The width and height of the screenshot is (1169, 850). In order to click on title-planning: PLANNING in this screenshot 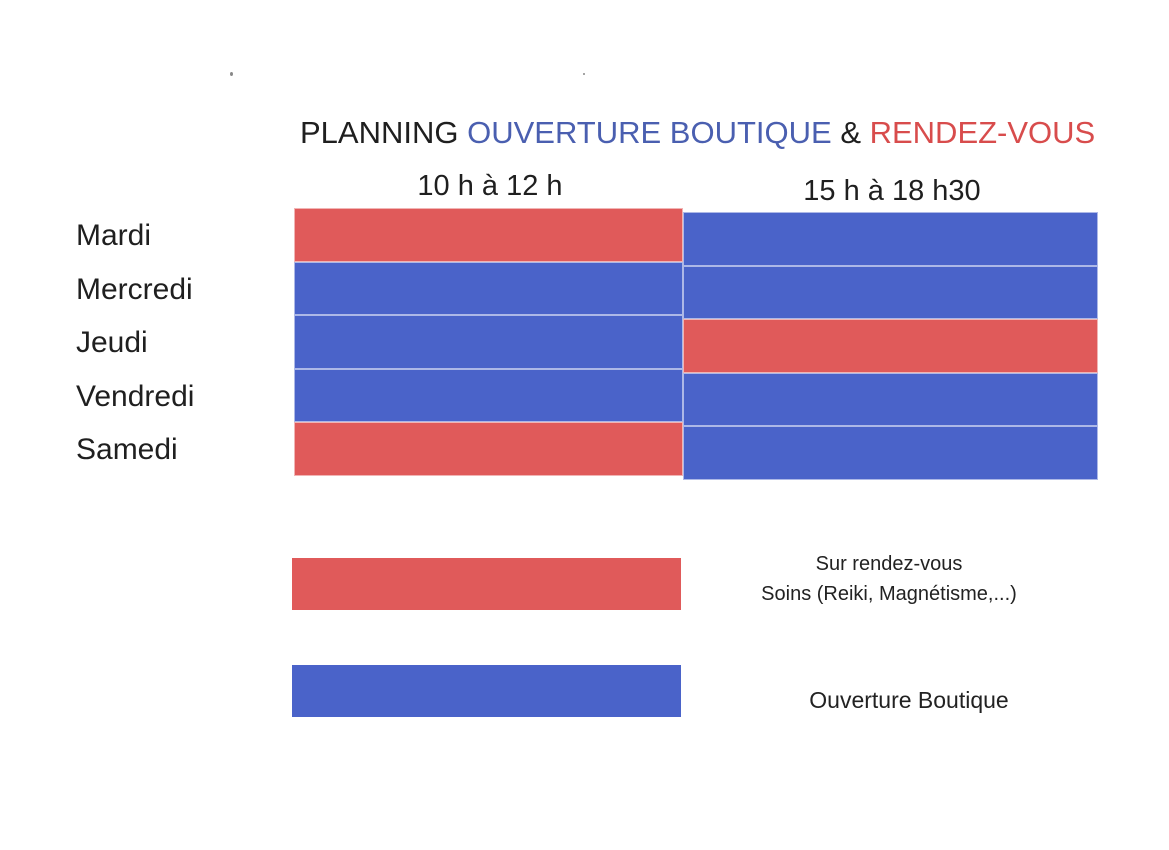, I will do `click(384, 132)`.